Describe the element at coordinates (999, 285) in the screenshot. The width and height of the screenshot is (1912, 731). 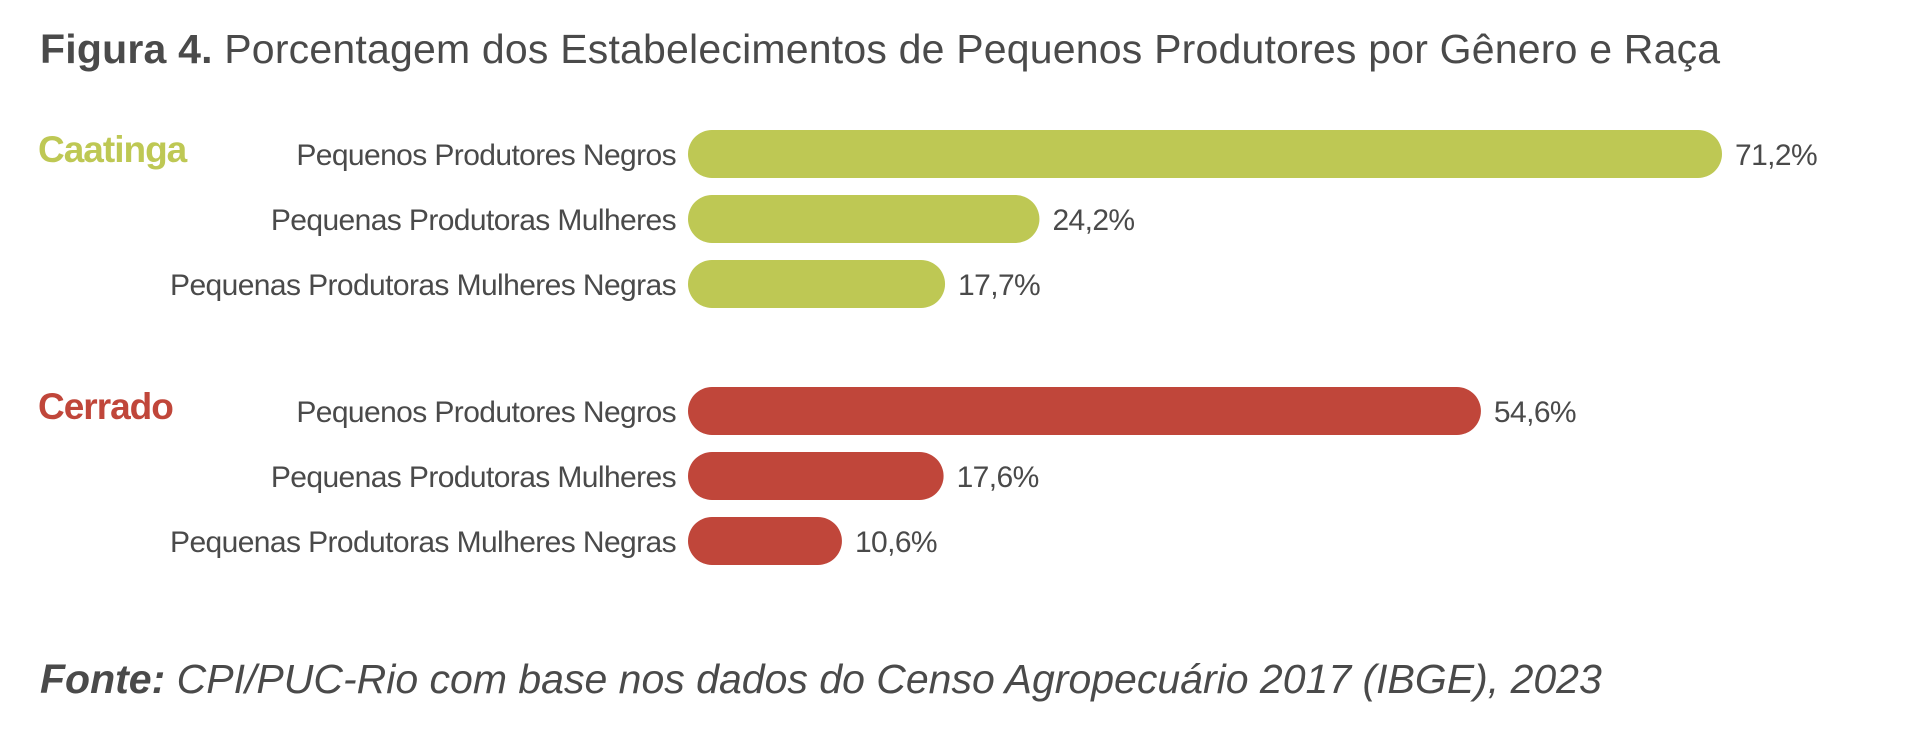
I see `value-label: 17,7%` at that location.